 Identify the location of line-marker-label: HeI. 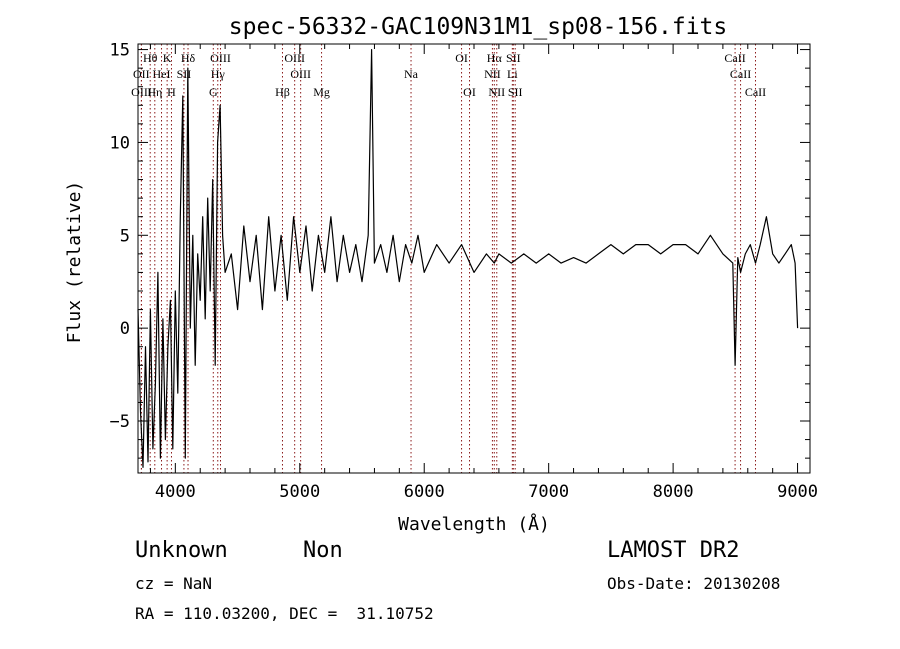
(162, 74).